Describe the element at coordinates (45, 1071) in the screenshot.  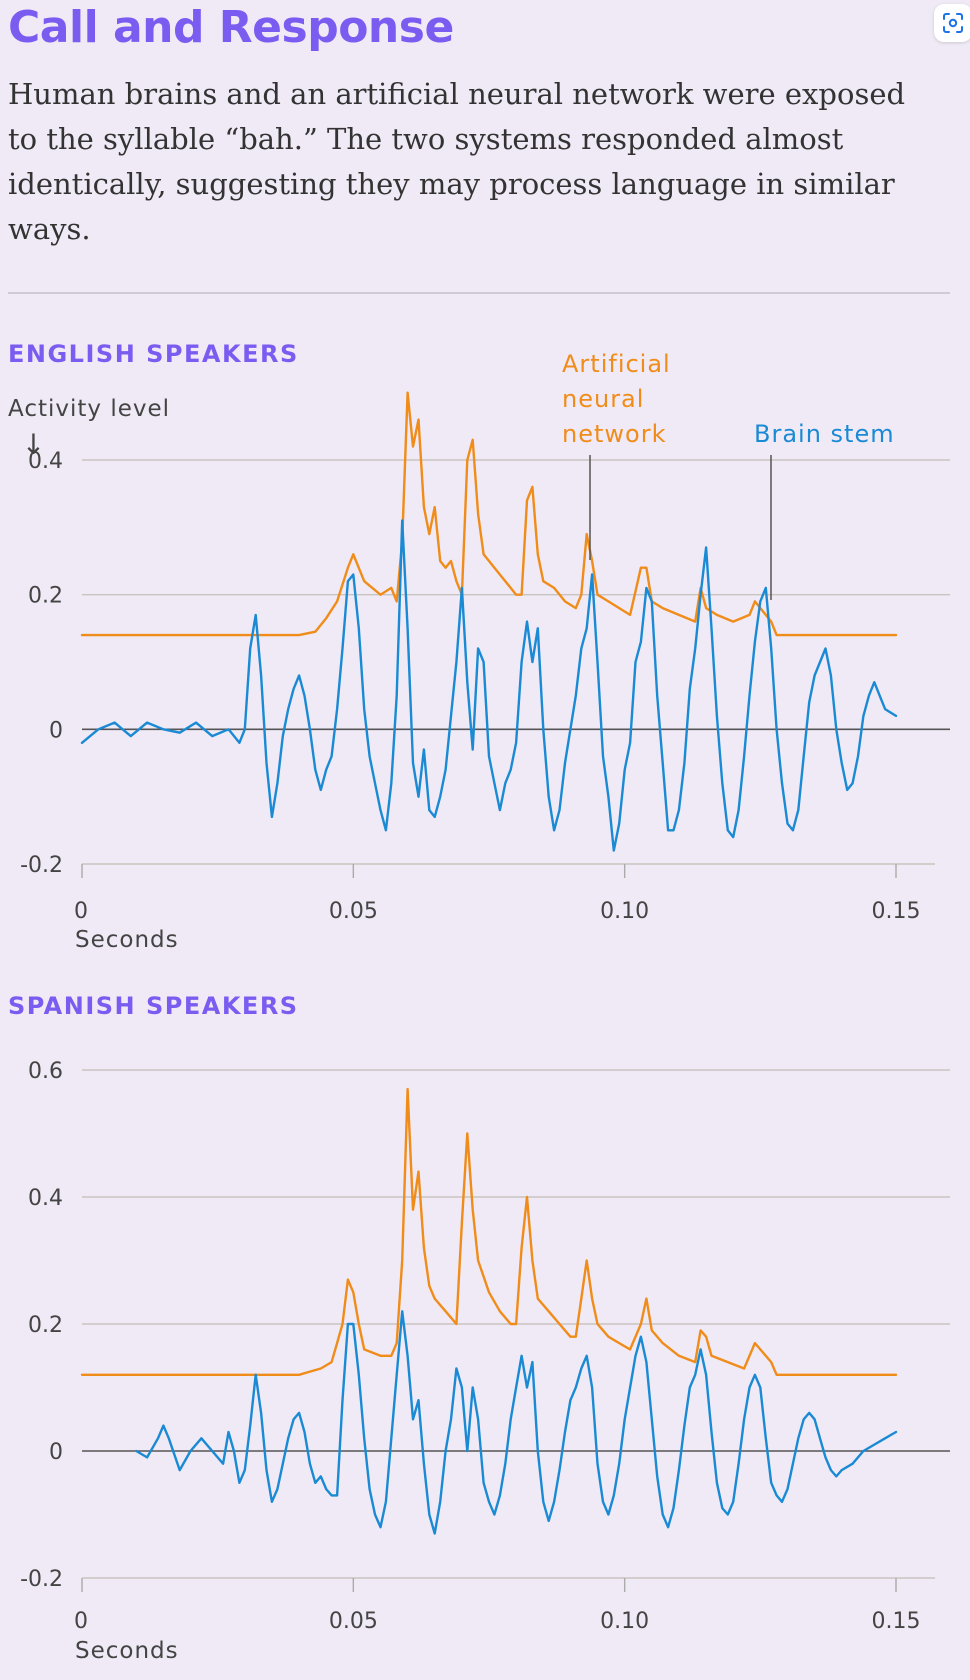
I see `y-tick-label: 0.6` at that location.